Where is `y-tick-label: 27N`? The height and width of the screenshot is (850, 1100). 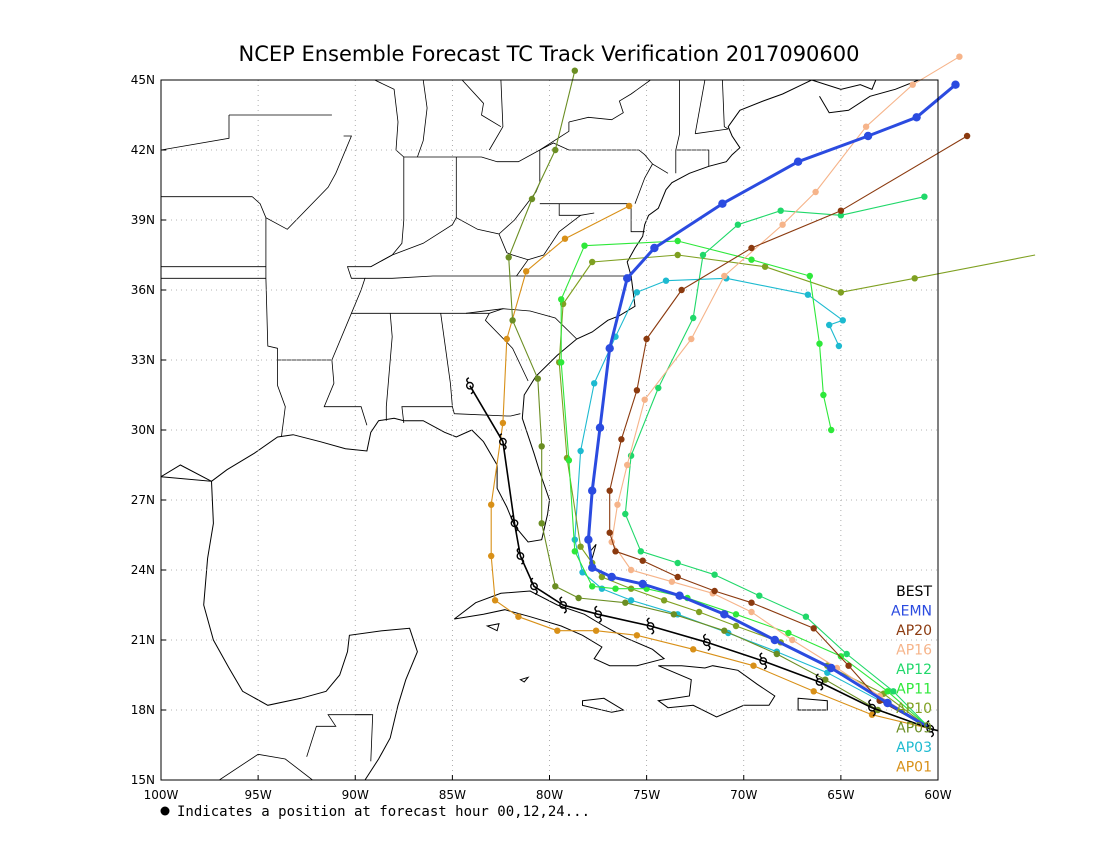
y-tick-label: 27N is located at coordinates (143, 500).